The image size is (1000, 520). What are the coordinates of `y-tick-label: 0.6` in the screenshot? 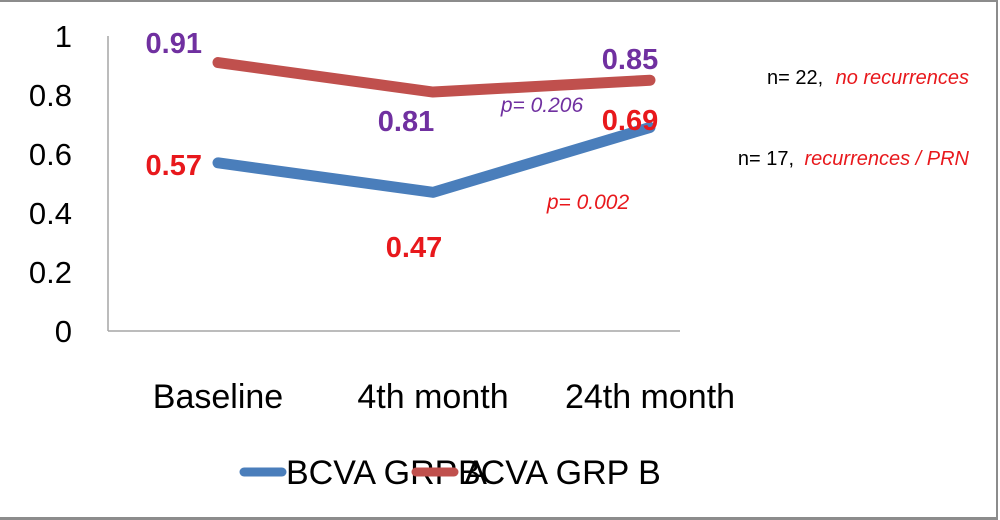 It's located at (50, 154).